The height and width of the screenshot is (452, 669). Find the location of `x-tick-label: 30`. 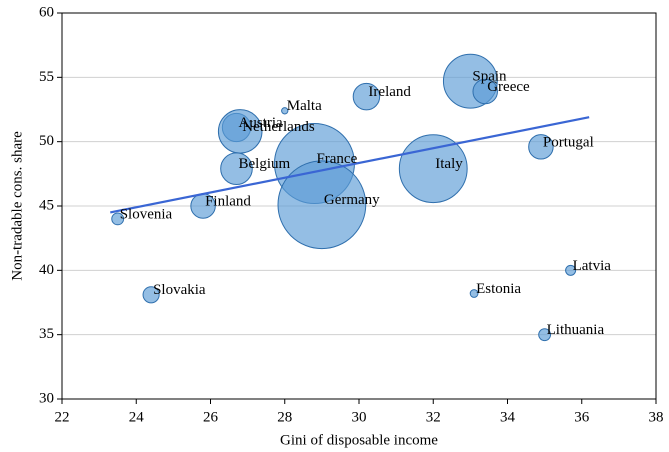

x-tick-label: 30 is located at coordinates (359, 417).